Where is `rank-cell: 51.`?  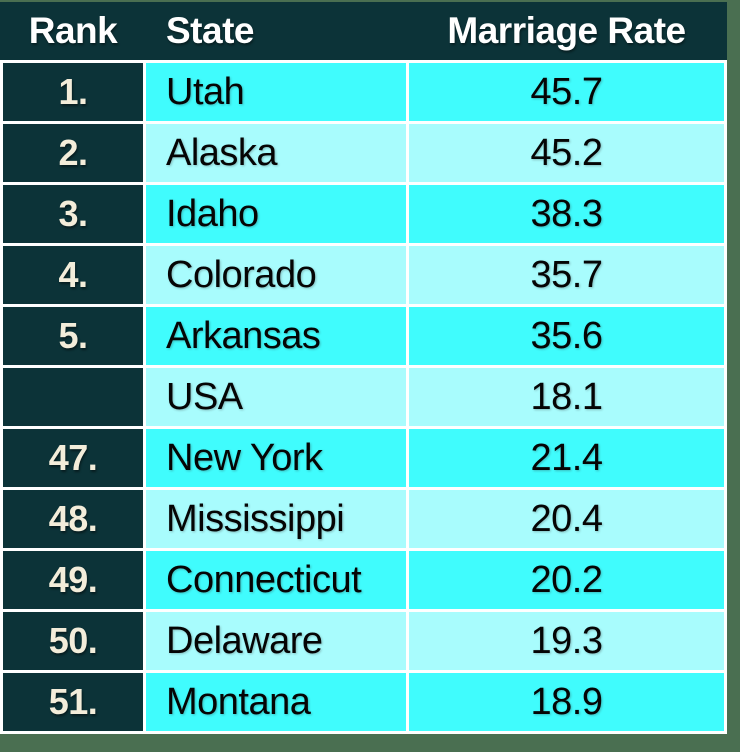 rank-cell: 51. is located at coordinates (73, 702).